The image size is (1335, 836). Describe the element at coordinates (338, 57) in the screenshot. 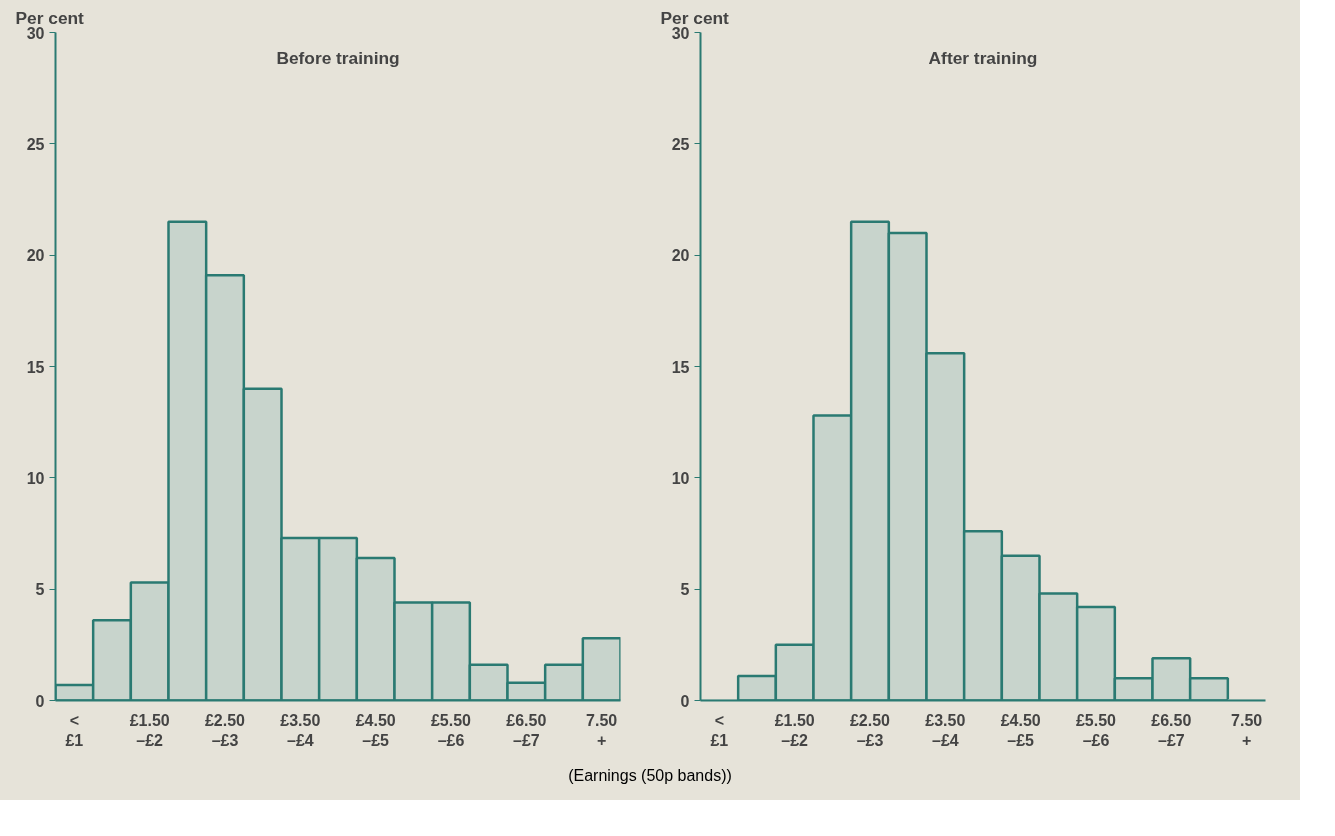

I see `text: Before training` at that location.